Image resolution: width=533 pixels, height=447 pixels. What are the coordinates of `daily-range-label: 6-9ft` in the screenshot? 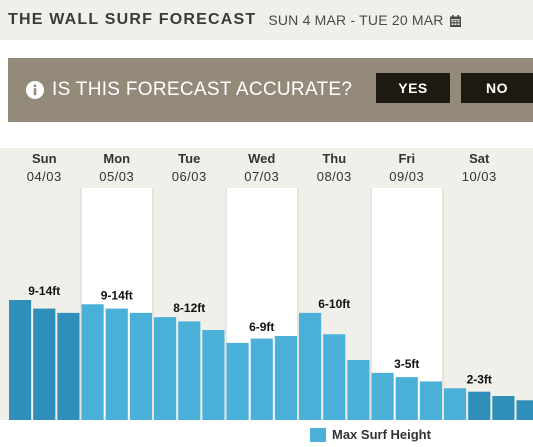 It's located at (261, 327).